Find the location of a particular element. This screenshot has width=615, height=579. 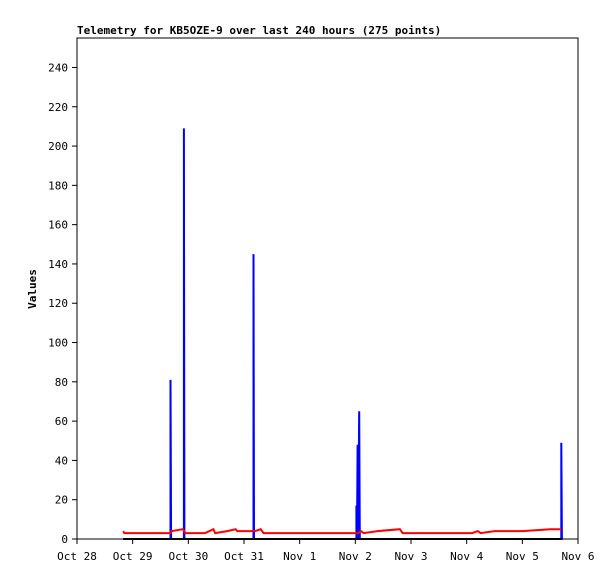

y-axis-ticks: 0 20 40 60 80 100 120 140 160 180 200 220 240 is located at coordinates (62, 303).